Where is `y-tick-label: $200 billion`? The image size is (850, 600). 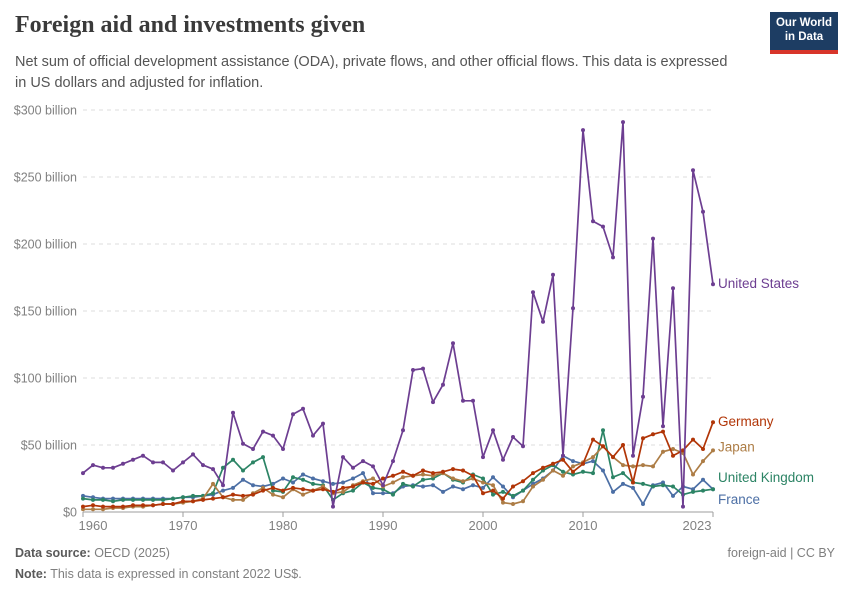 y-tick-label: $200 billion is located at coordinates (45, 245).